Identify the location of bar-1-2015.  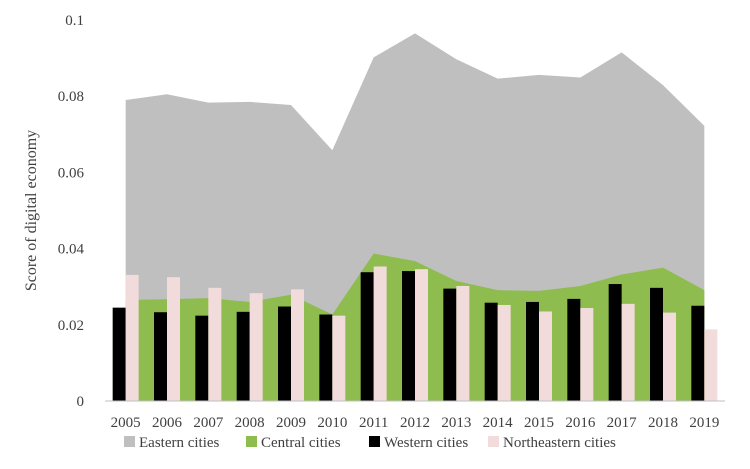
(545, 356).